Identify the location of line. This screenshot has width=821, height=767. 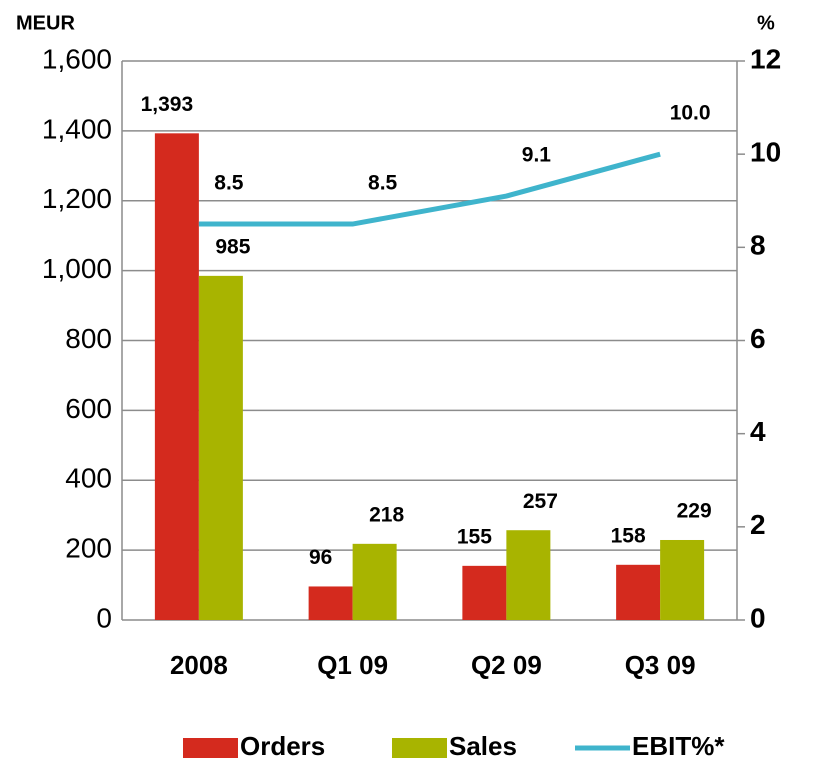
(429, 189).